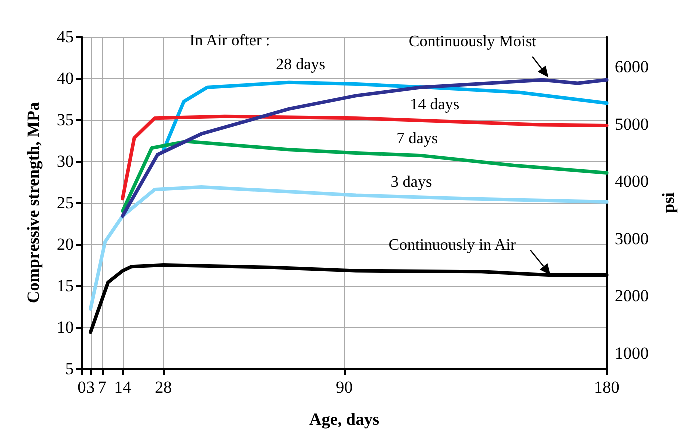  What do you see at coordinates (65, 78) in the screenshot?
I see `y-tick-label: 40` at bounding box center [65, 78].